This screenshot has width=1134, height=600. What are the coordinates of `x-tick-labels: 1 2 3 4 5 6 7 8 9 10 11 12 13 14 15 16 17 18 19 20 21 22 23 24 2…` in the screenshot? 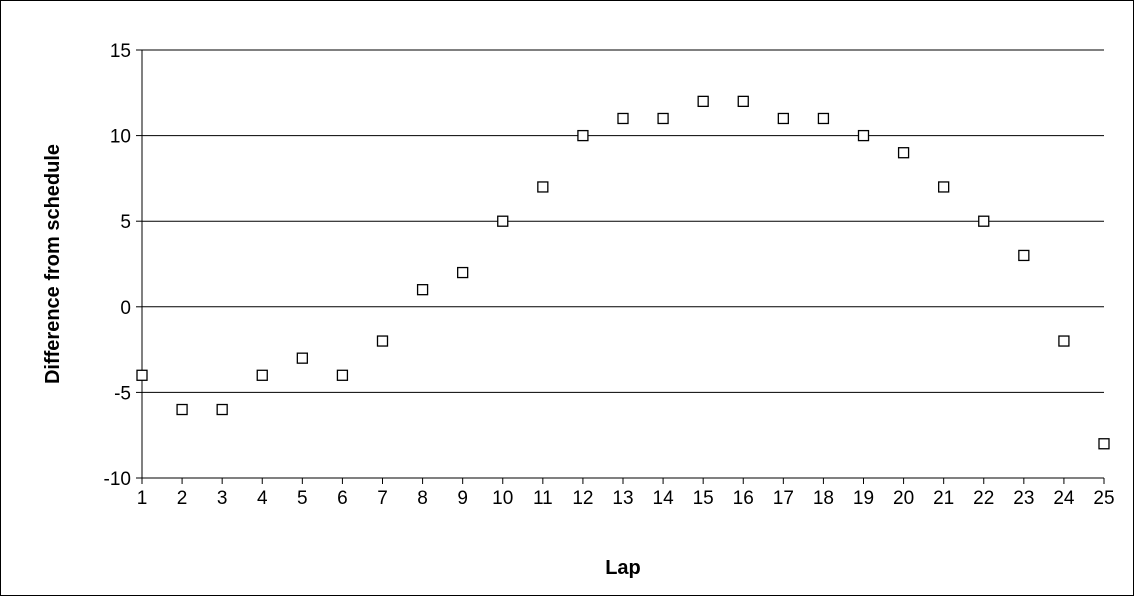 It's located at (626, 498).